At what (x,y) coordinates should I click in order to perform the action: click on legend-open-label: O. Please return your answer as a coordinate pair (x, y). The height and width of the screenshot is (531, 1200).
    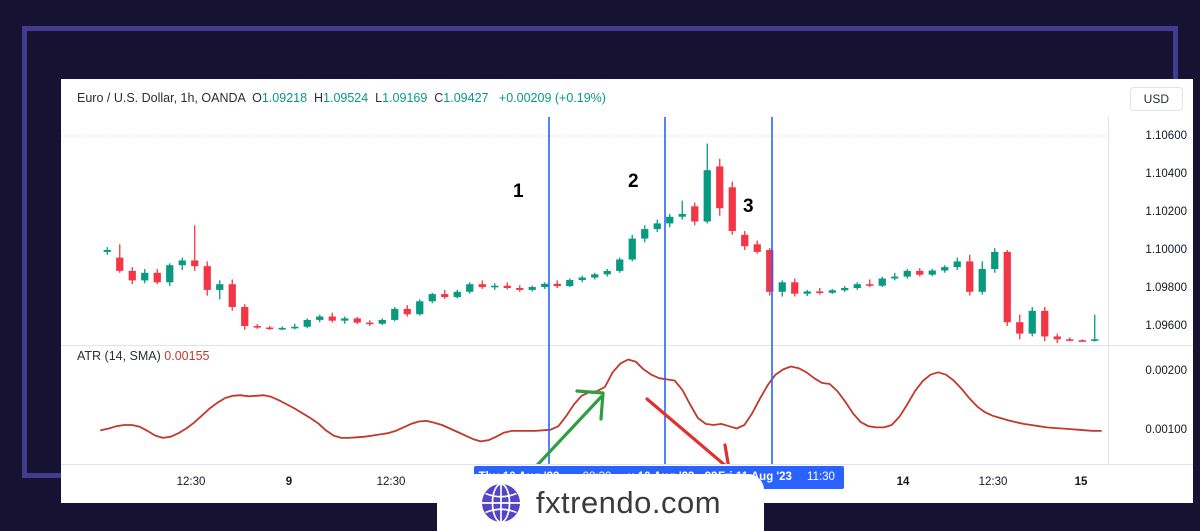
    Looking at the image, I should click on (257, 98).